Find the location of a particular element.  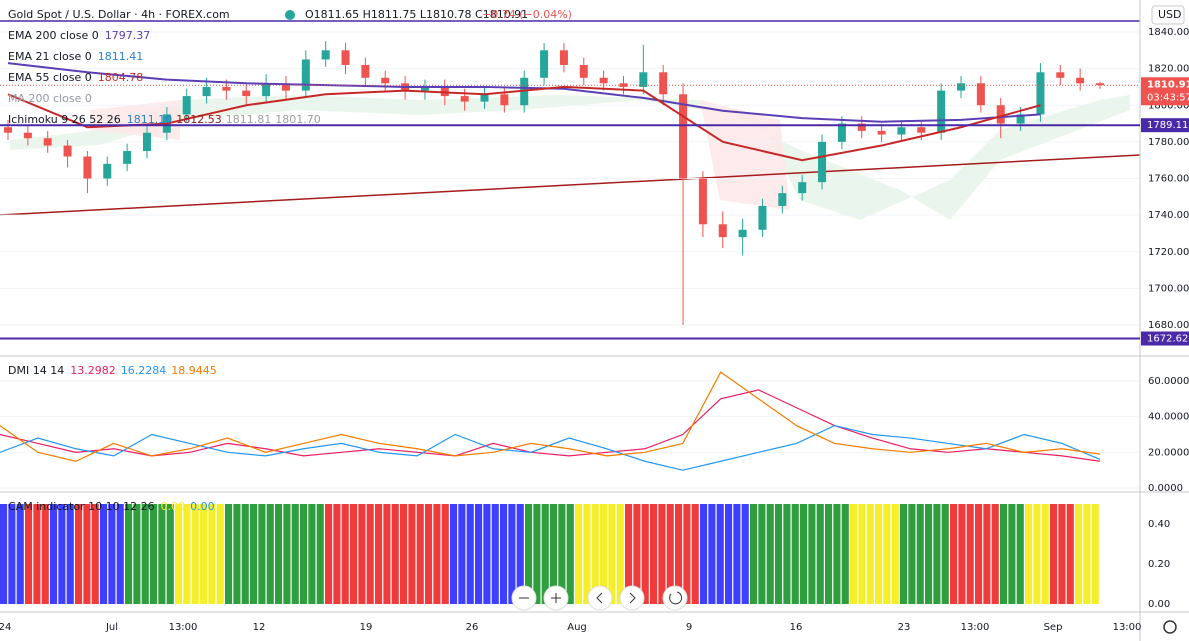

cam-label: CAM indicator 10 10 12 26 is located at coordinates (81, 506).